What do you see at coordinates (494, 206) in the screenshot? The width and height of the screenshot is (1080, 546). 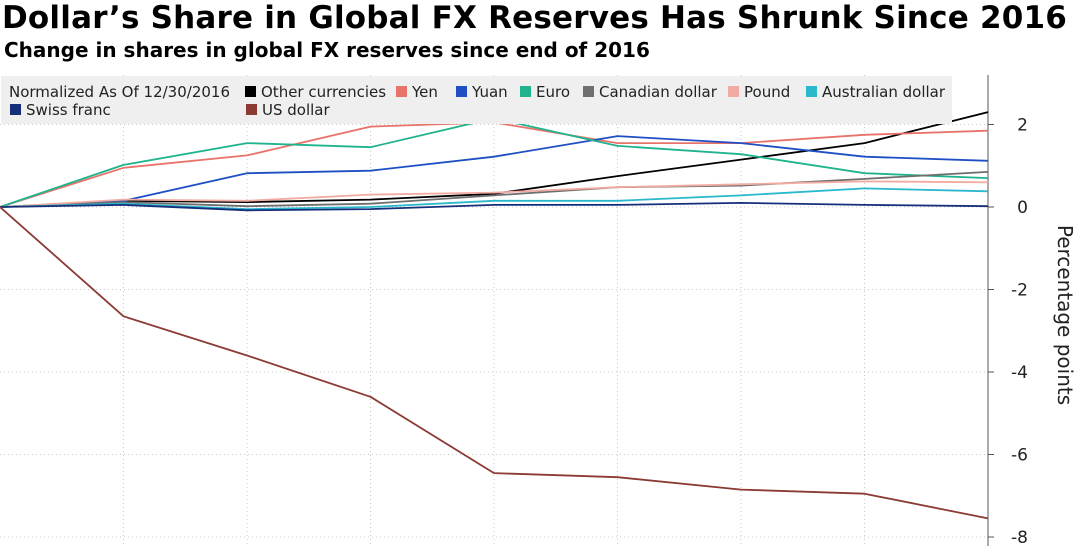 I see `series-line-swiss-franc` at bounding box center [494, 206].